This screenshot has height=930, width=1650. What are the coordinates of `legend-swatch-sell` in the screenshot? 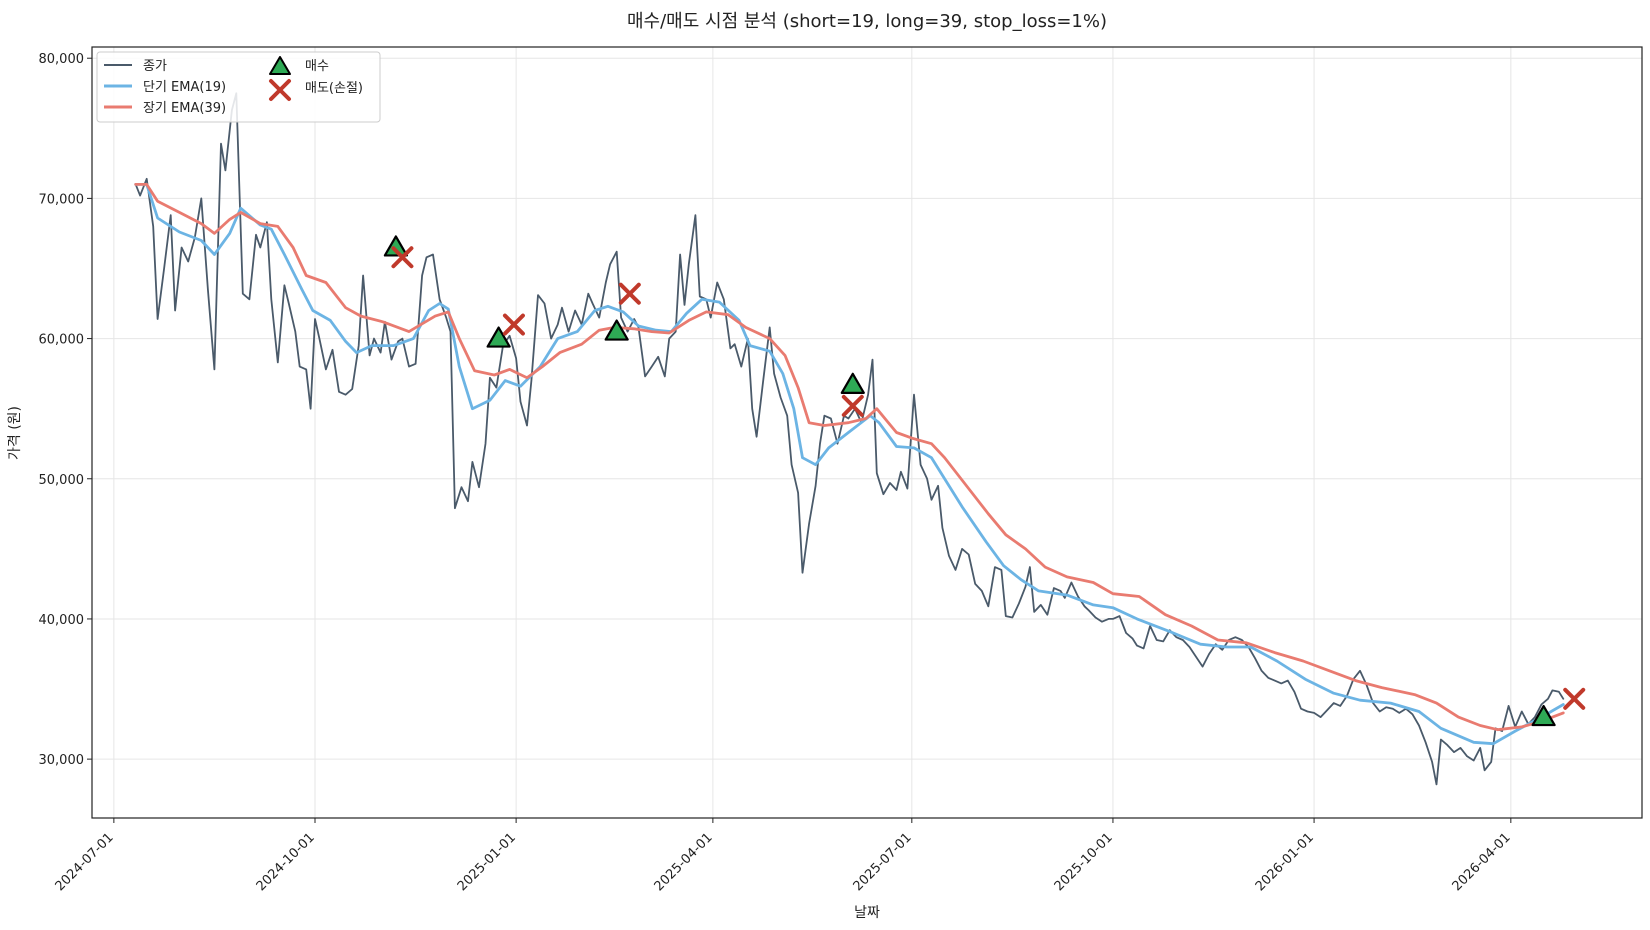 It's located at (280, 90).